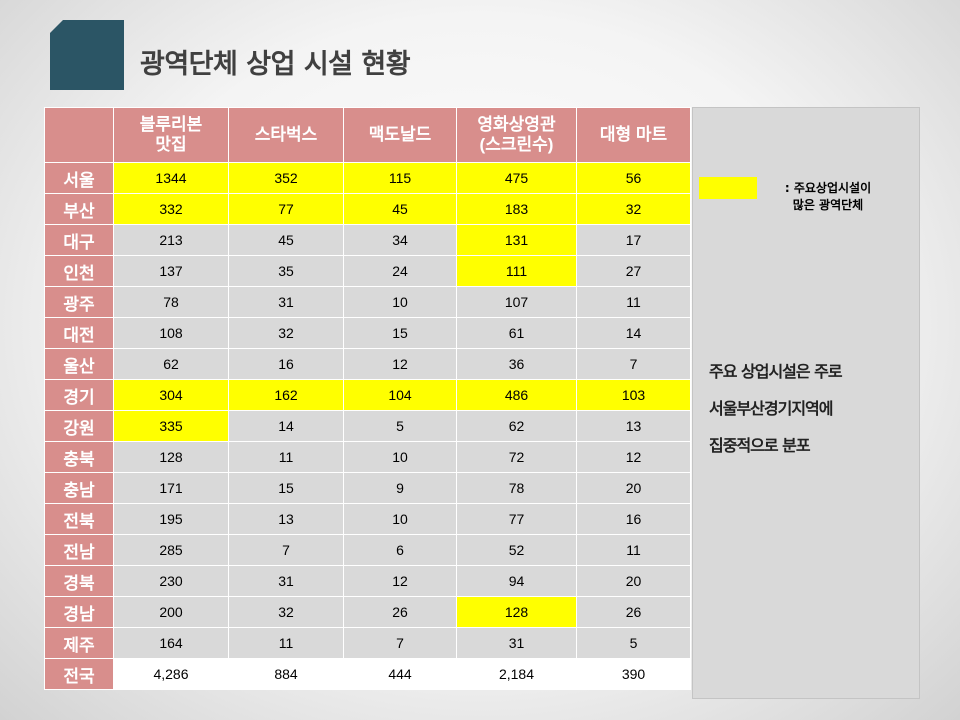 The image size is (960, 720). What do you see at coordinates (79, 457) in the screenshot?
I see `region-label: 충북` at bounding box center [79, 457].